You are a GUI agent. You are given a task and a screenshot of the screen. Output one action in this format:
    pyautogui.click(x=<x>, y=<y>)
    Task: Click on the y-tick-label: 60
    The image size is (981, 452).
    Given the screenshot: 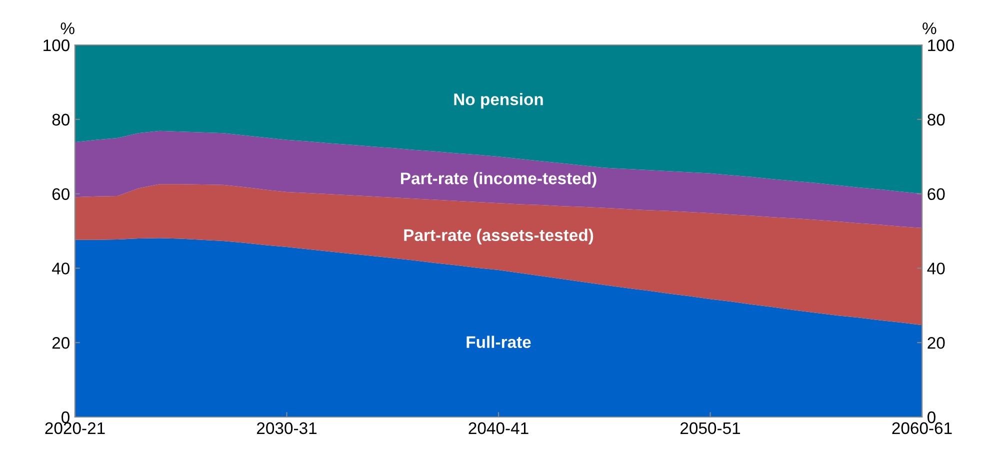 What is the action you would take?
    pyautogui.click(x=61, y=194)
    